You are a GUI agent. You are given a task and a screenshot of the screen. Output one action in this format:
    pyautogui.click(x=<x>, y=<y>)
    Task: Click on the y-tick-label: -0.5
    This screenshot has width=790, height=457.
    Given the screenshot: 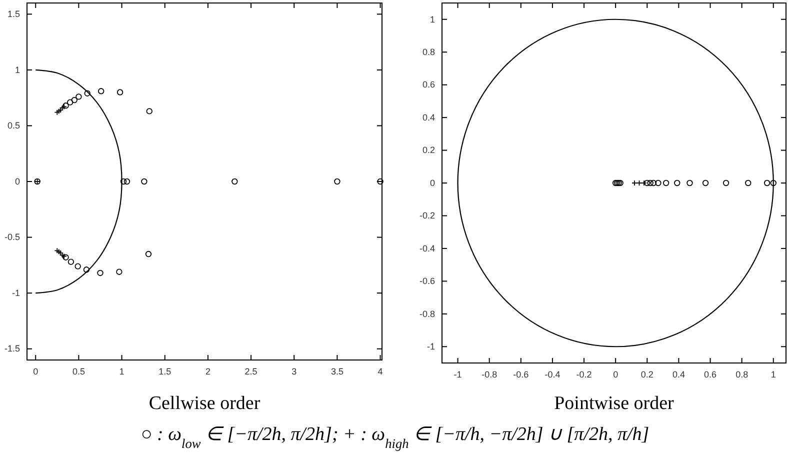 What is the action you would take?
    pyautogui.click(x=12, y=237)
    